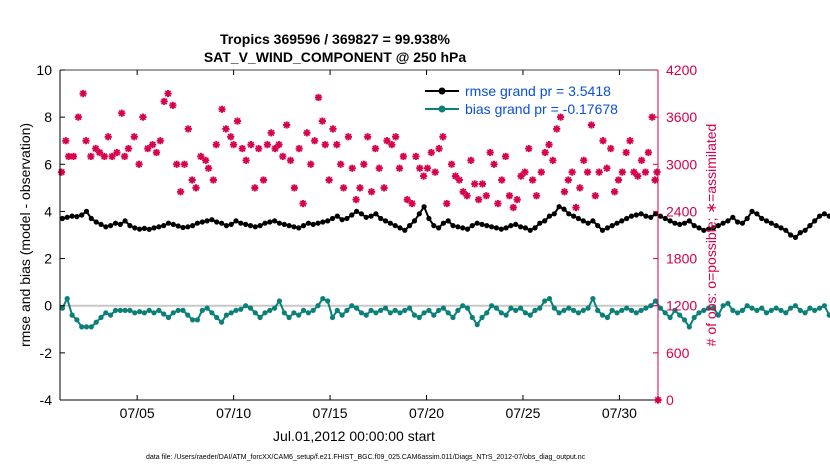 This screenshot has height=470, width=830. I want to click on y-axis-label-right: # of obs: o=possible; ∗=assimilated, so click(711, 235).